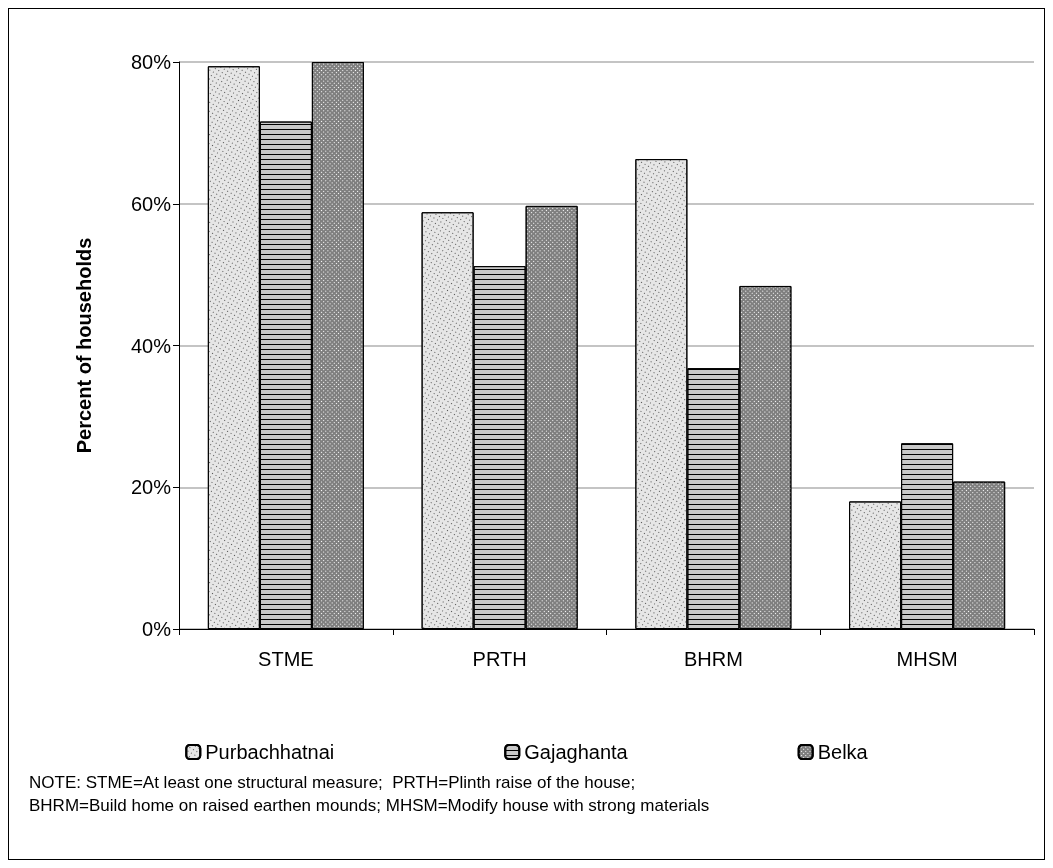 The height and width of the screenshot is (868, 1053). What do you see at coordinates (369, 805) in the screenshot?
I see `text: BHRM=Build home on raised earthen mounds; MHSM=Modify house with strong materials` at bounding box center [369, 805].